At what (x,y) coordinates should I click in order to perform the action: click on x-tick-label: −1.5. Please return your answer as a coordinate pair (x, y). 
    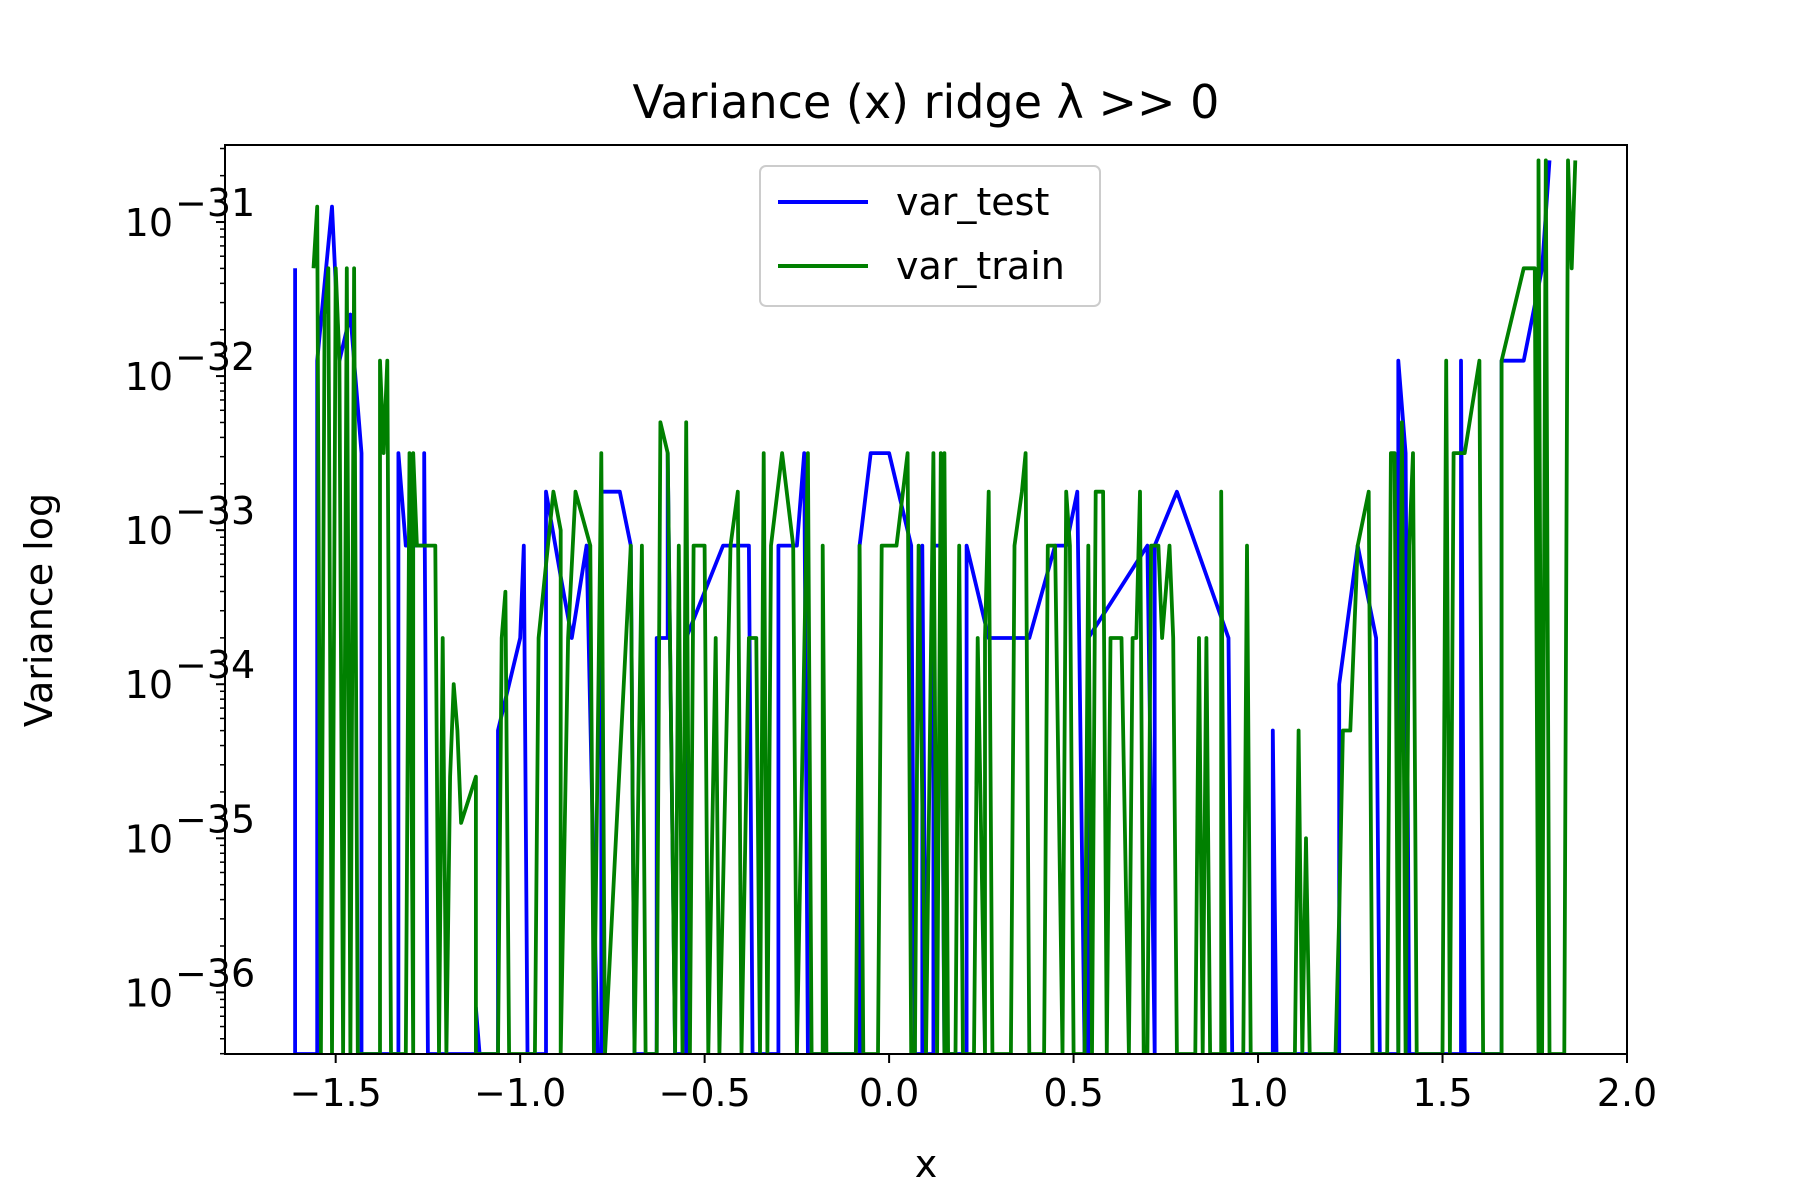
    Looking at the image, I should click on (336, 1093).